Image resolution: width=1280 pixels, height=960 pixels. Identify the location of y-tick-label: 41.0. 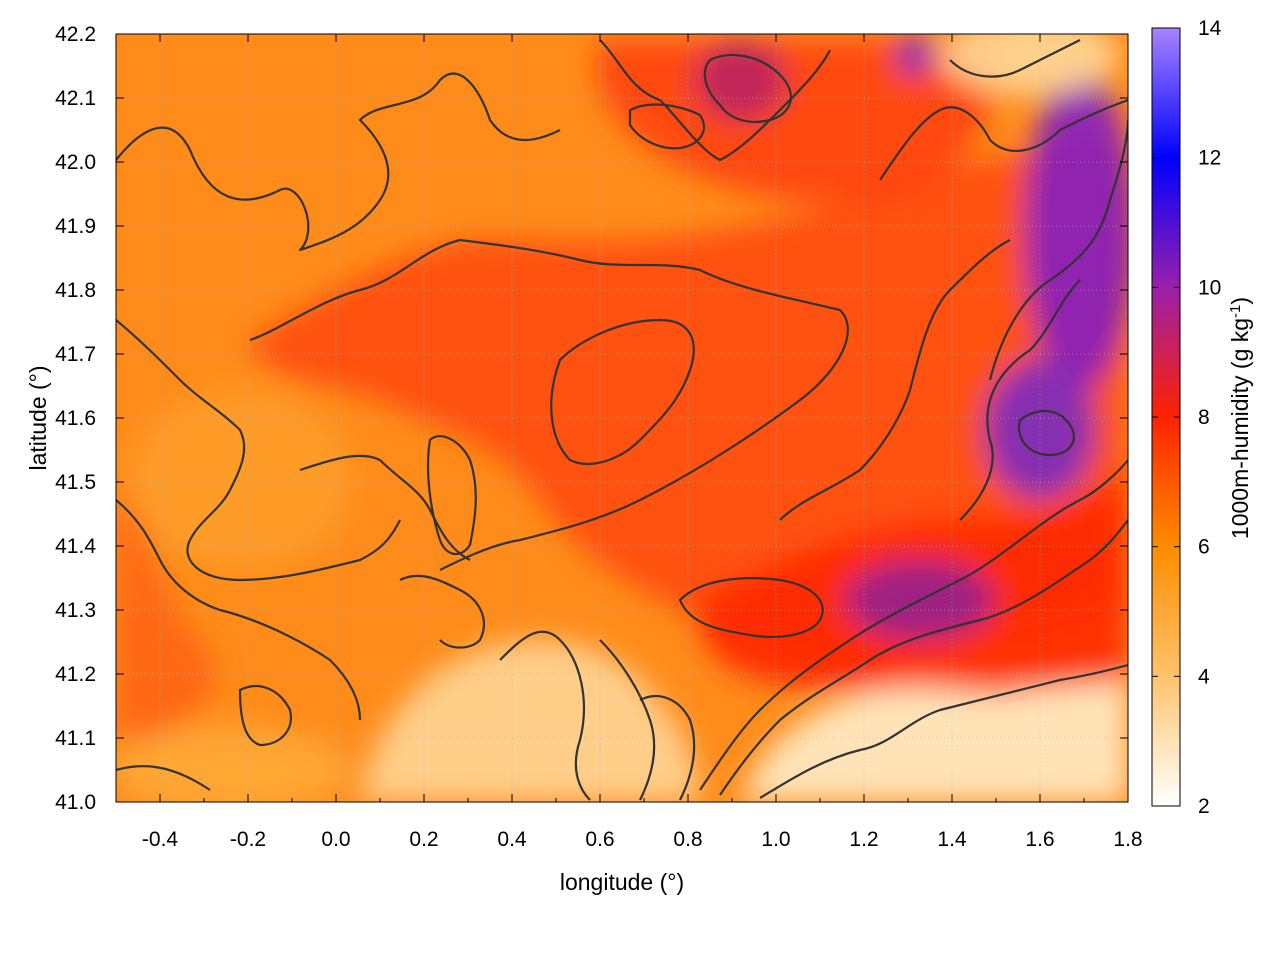
(75, 802).